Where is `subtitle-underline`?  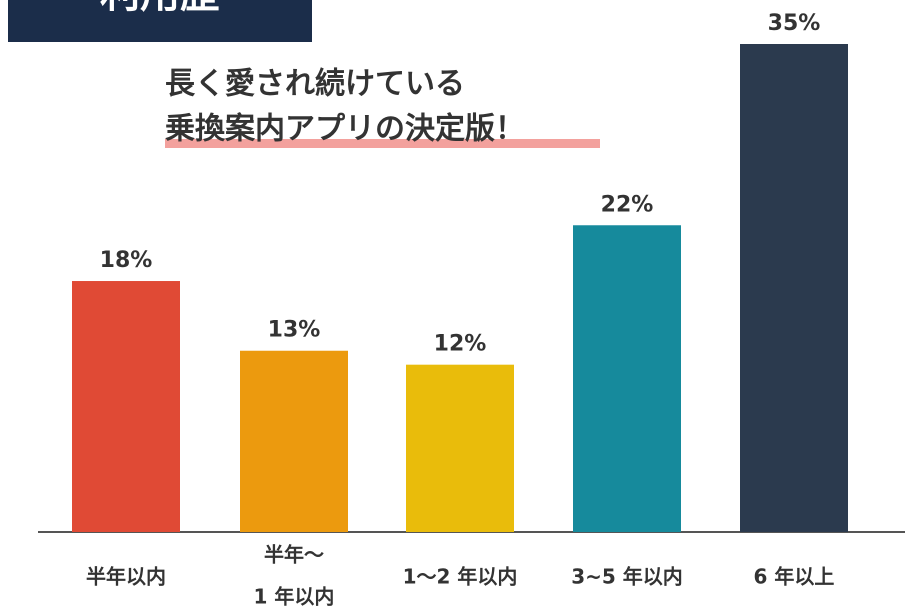
subtitle-underline is located at coordinates (382, 143).